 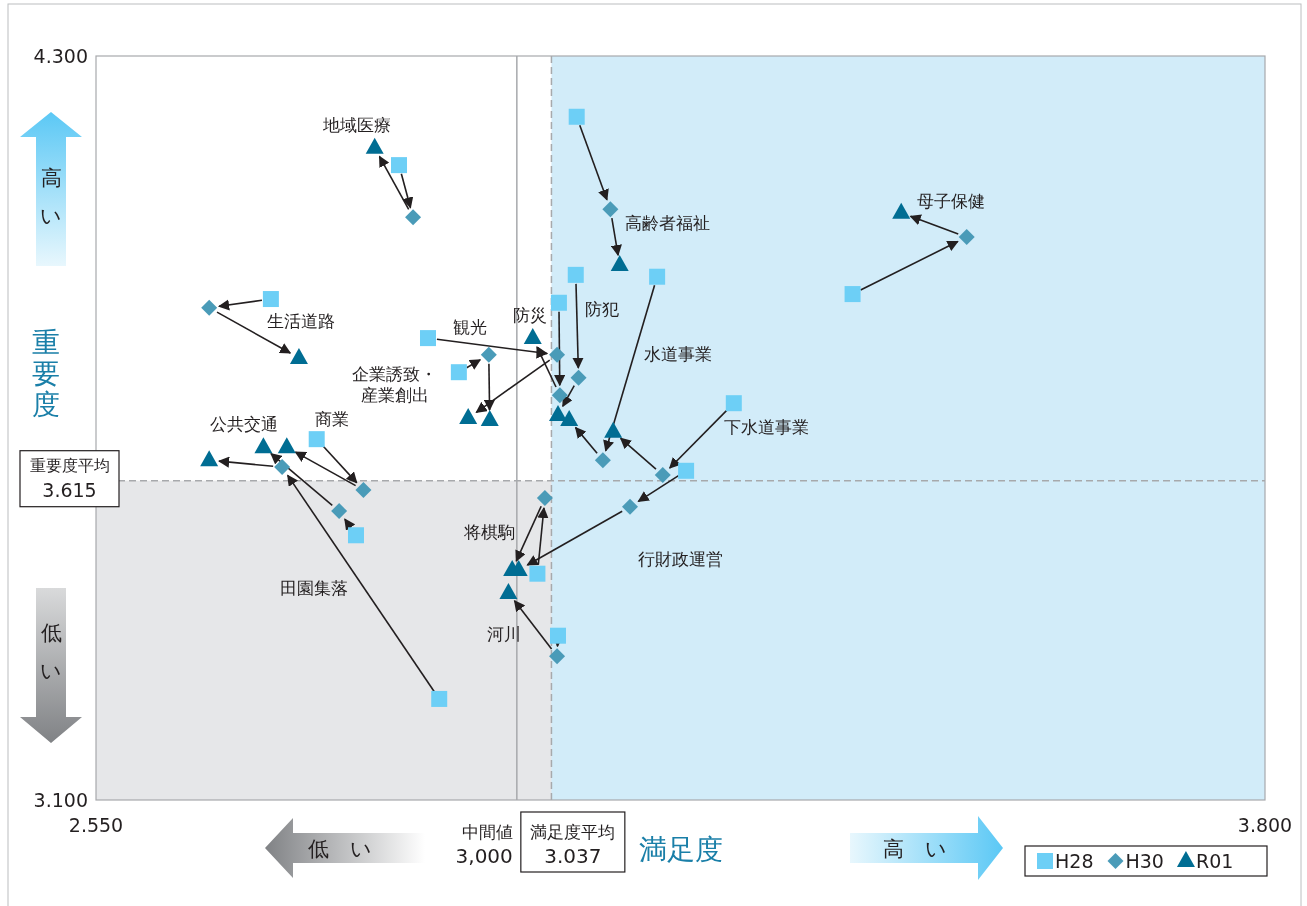 I want to click on annotation: 観光, so click(x=470, y=327).